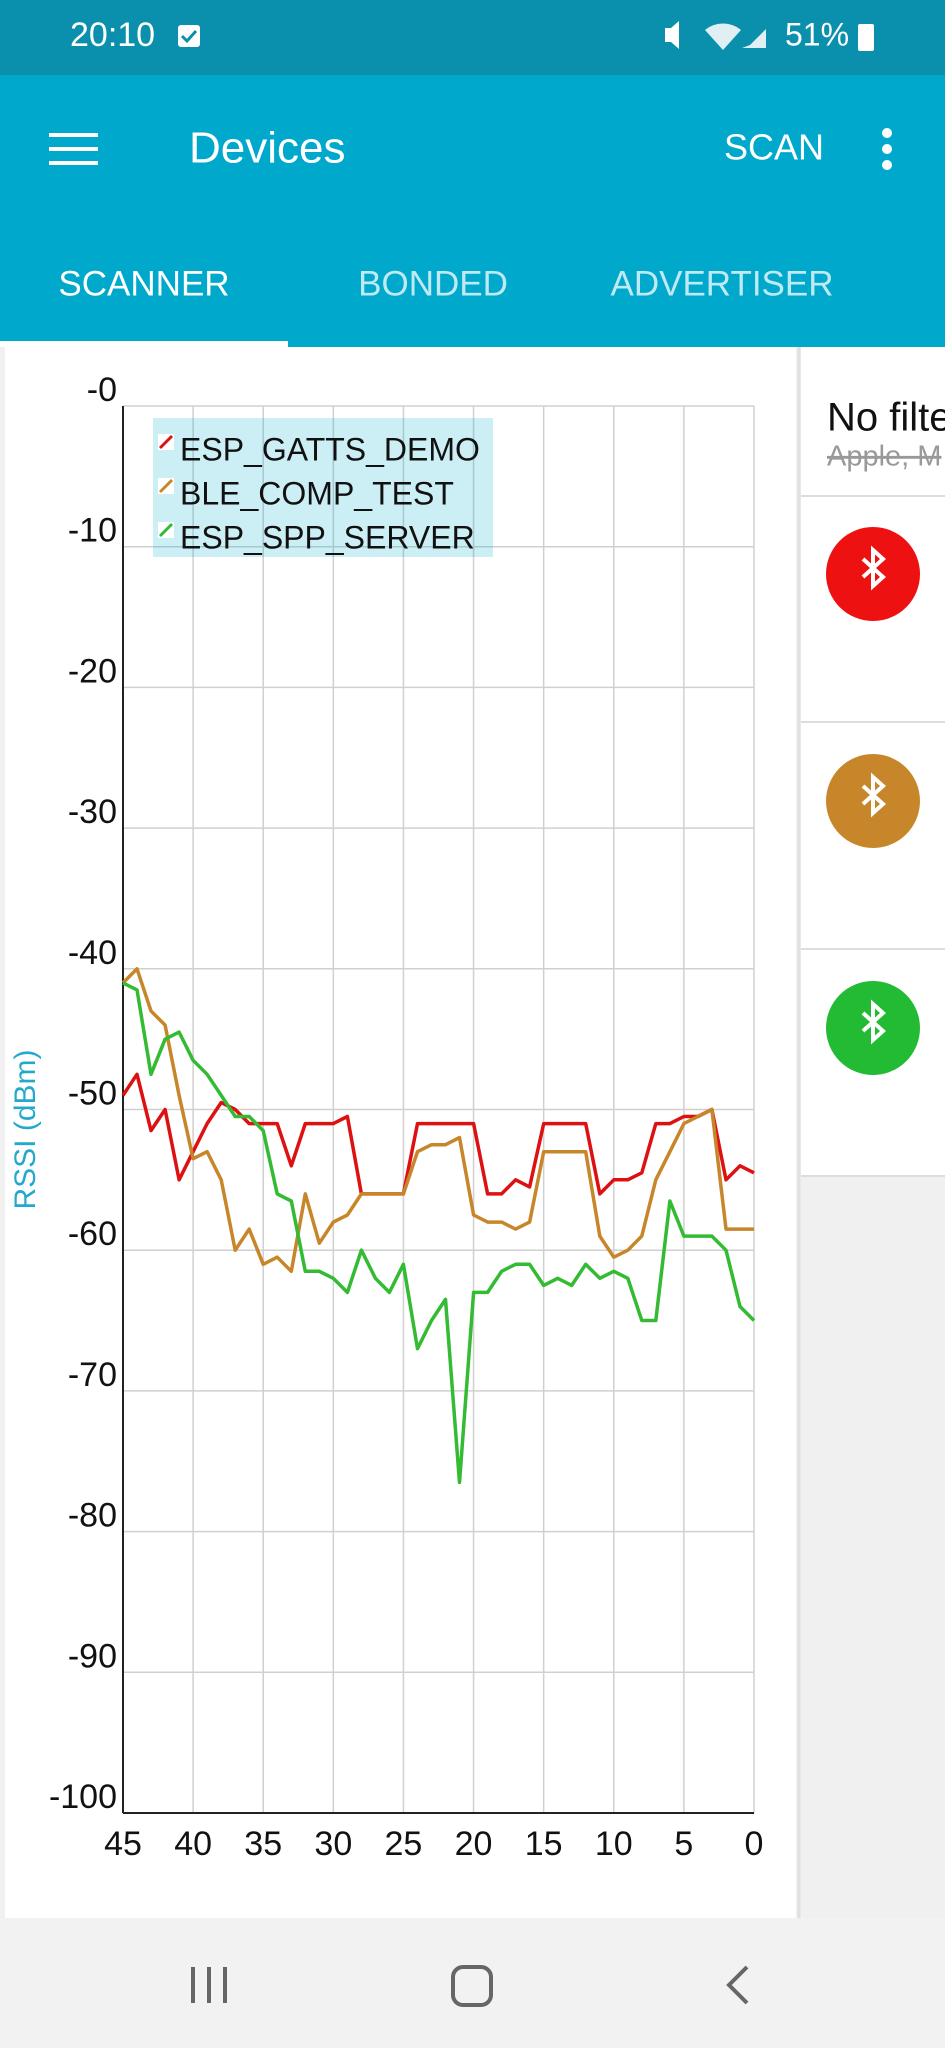  I want to click on x-tick-label: 20, so click(474, 1844).